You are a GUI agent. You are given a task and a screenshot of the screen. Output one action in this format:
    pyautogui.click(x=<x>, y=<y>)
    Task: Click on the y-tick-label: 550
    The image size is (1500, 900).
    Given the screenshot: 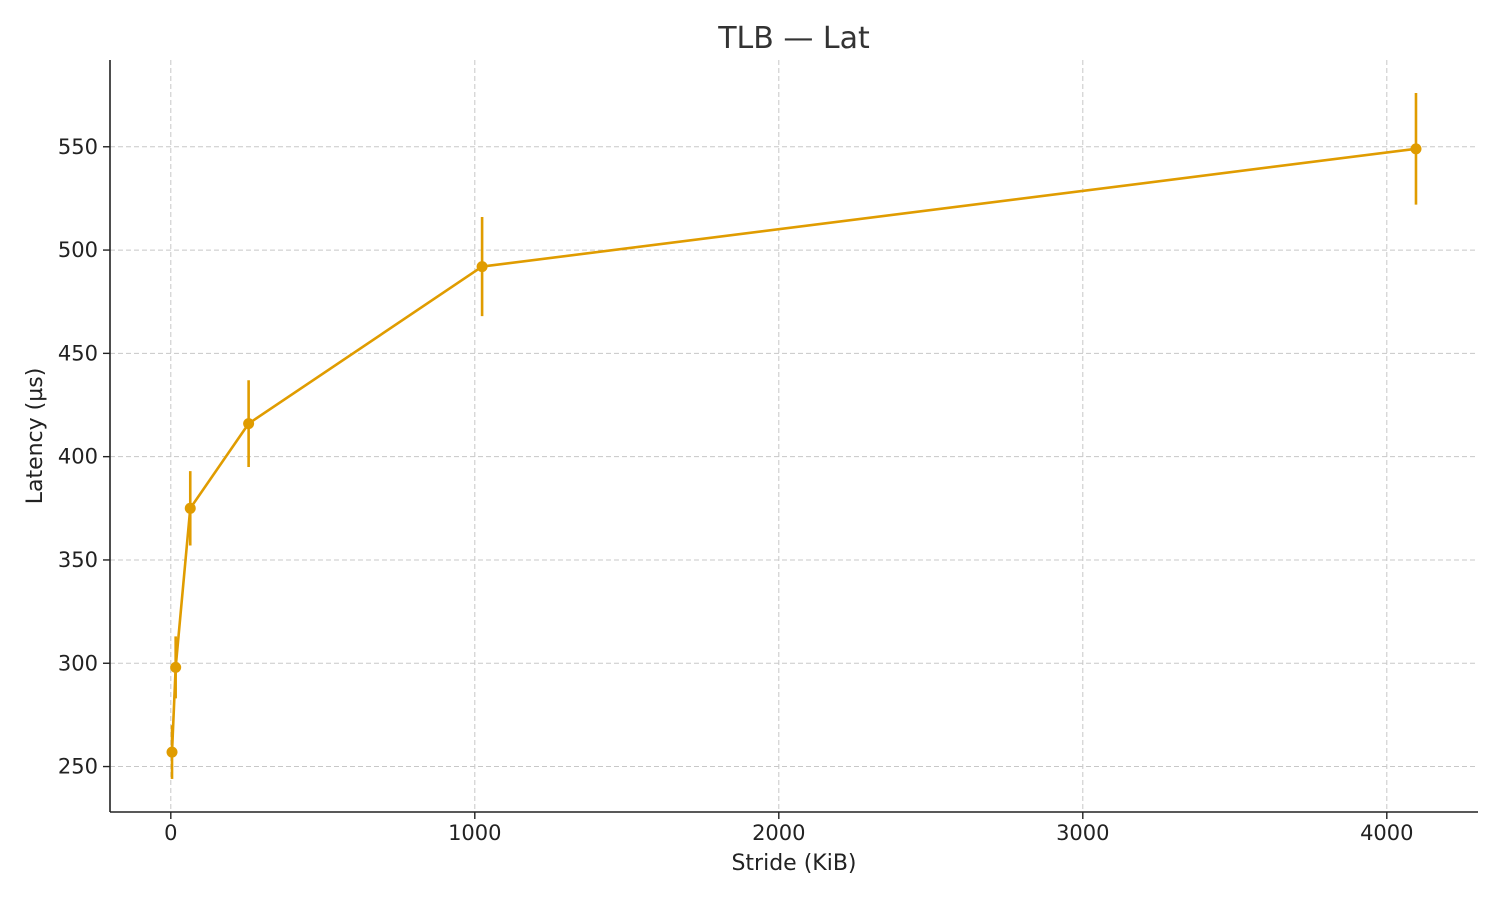 What is the action you would take?
    pyautogui.click(x=78, y=147)
    